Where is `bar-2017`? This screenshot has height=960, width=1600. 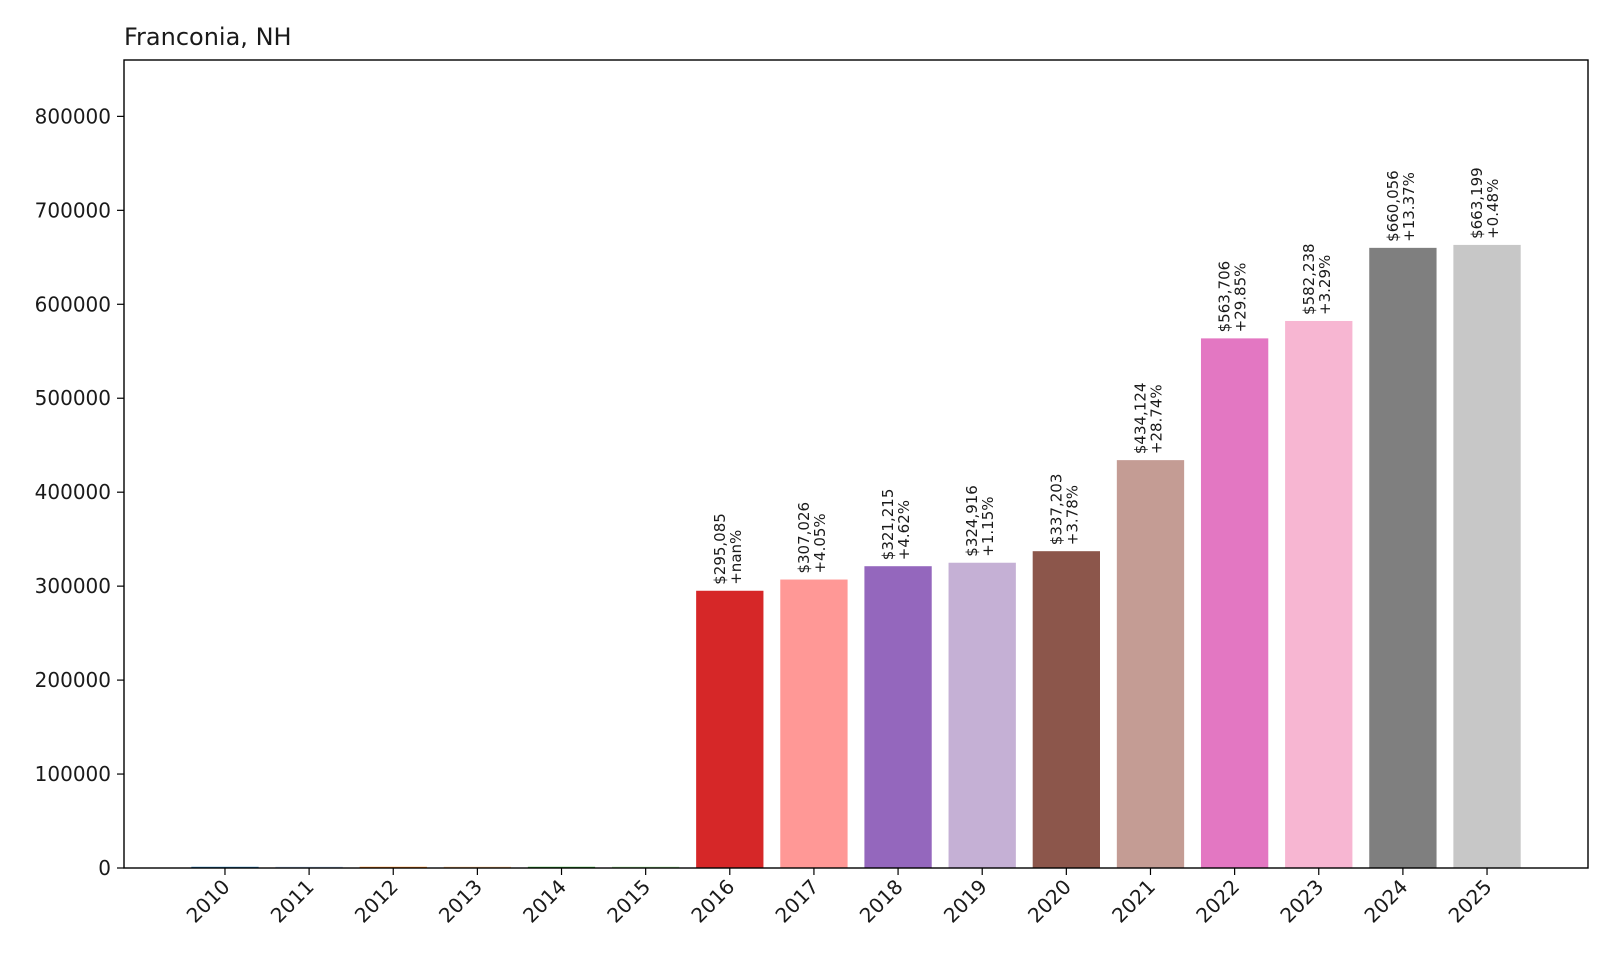
bar-2017 is located at coordinates (814, 723).